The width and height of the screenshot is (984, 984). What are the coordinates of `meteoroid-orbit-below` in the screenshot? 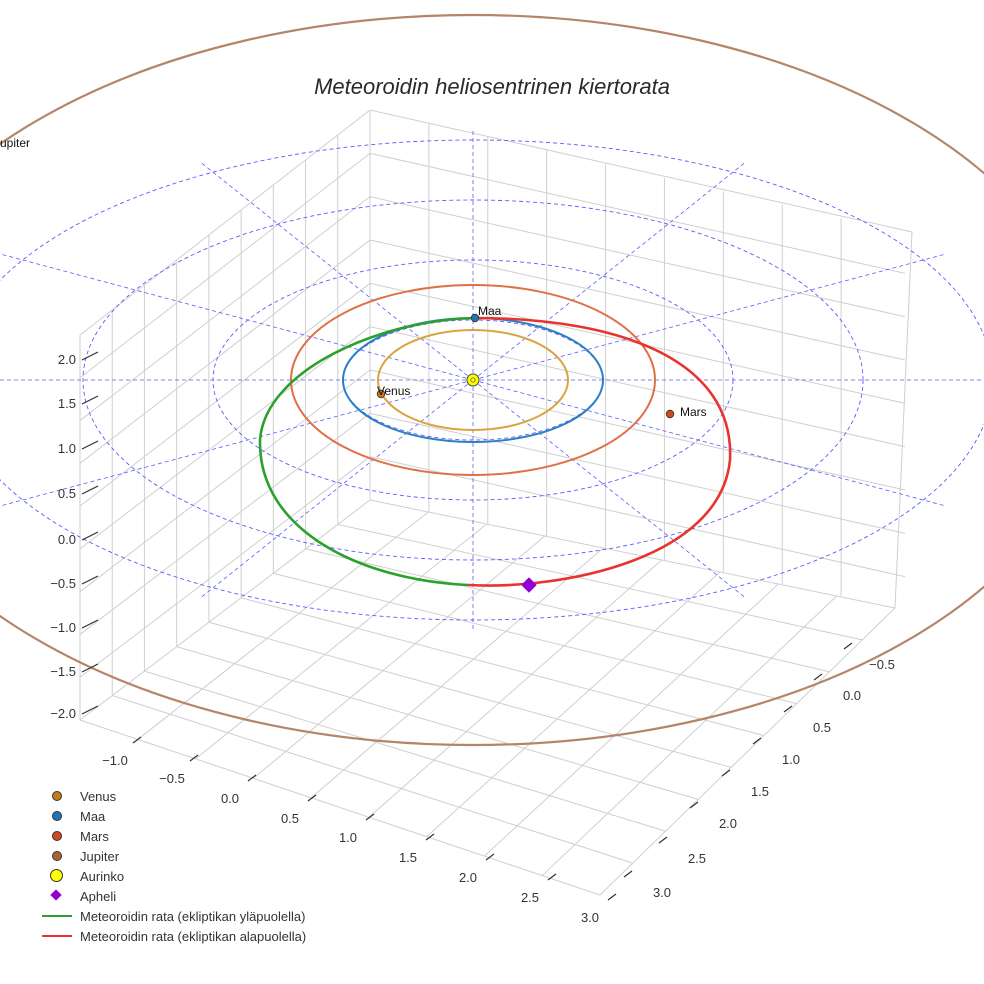 It's located at (599, 451).